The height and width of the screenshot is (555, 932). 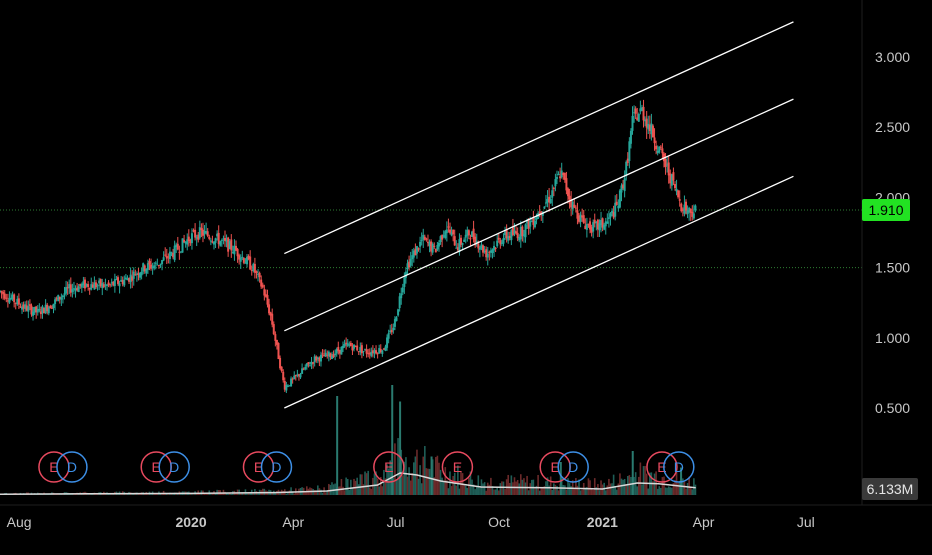 I want to click on event-label: E, so click(x=156, y=467).